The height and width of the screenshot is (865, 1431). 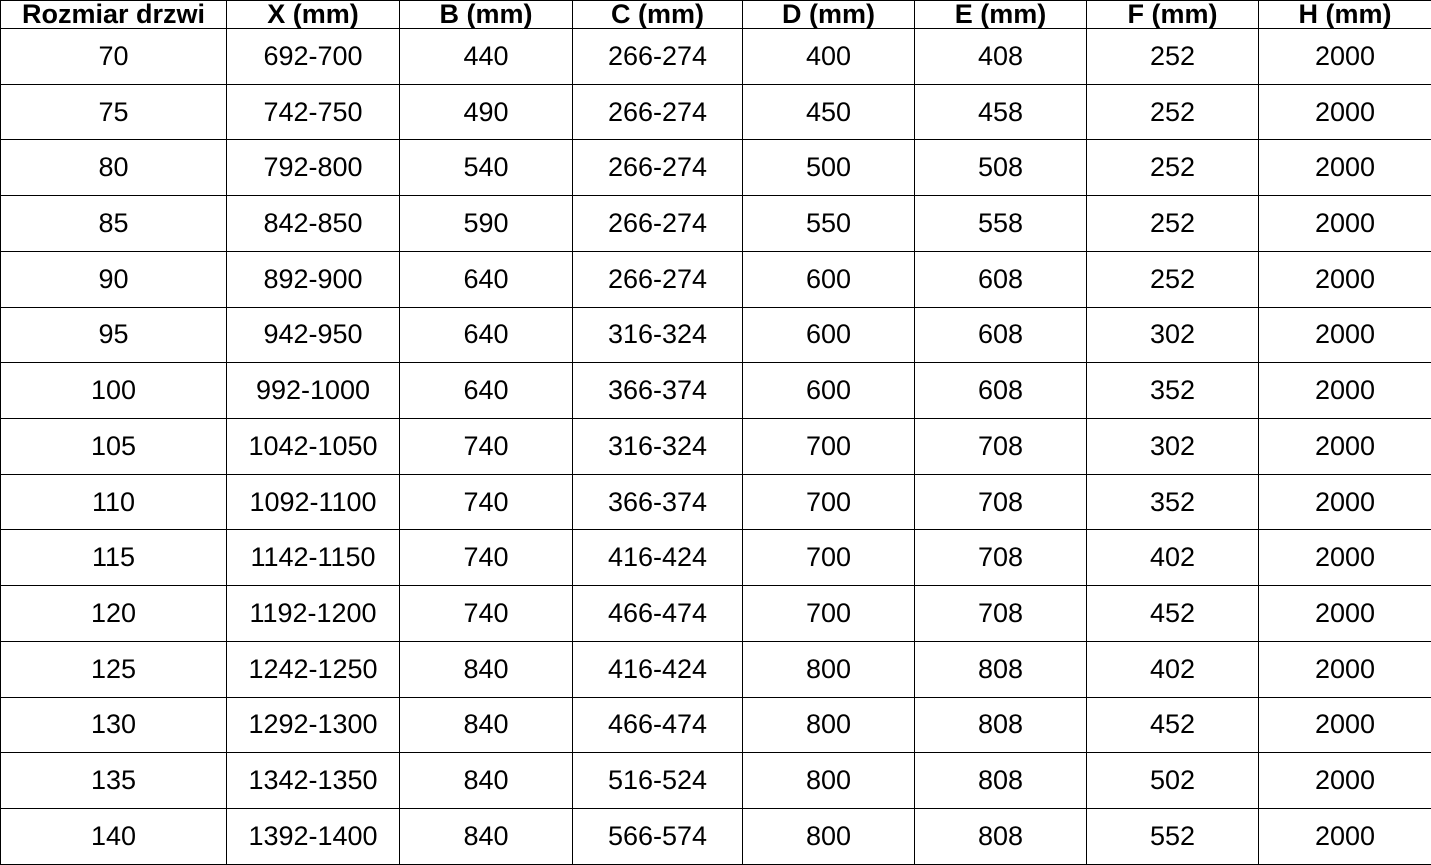 I want to click on cell-1-1: 742-750, so click(x=313, y=112).